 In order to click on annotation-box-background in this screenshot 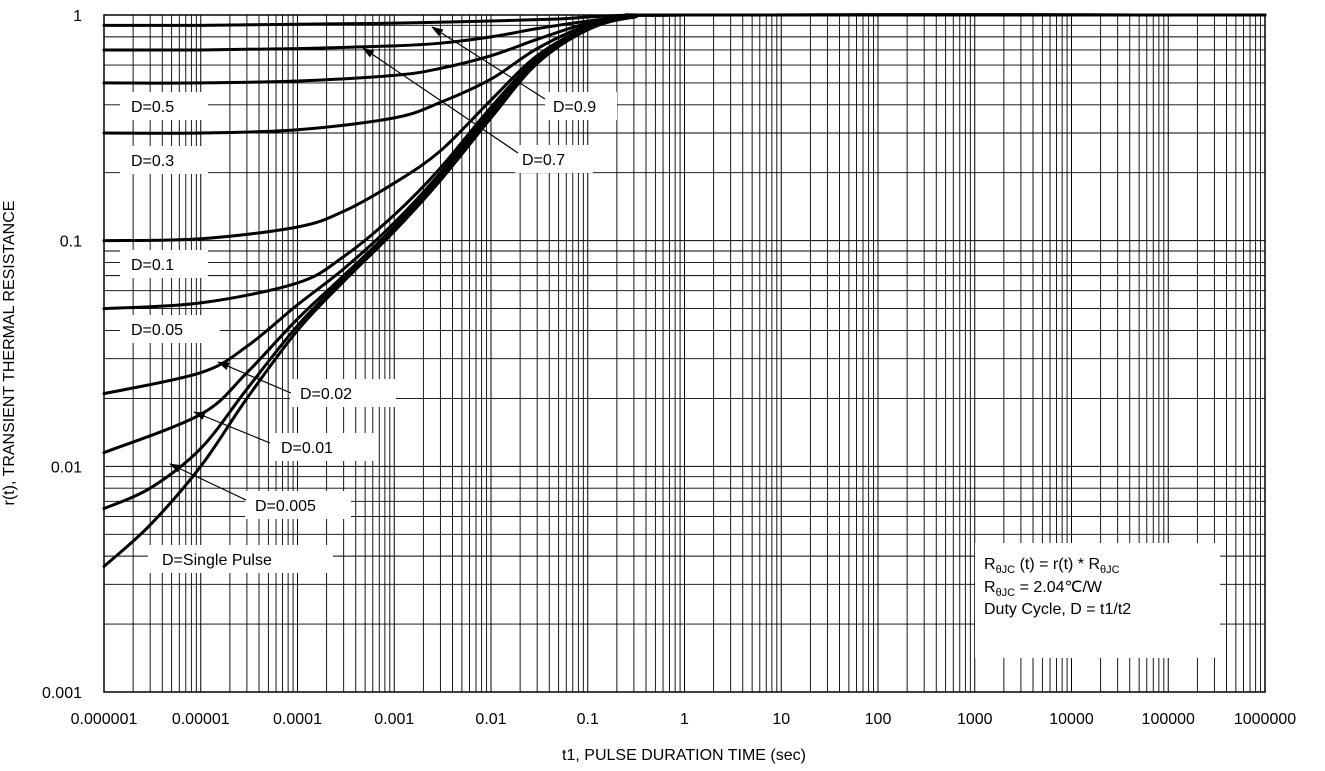, I will do `click(1097, 600)`.